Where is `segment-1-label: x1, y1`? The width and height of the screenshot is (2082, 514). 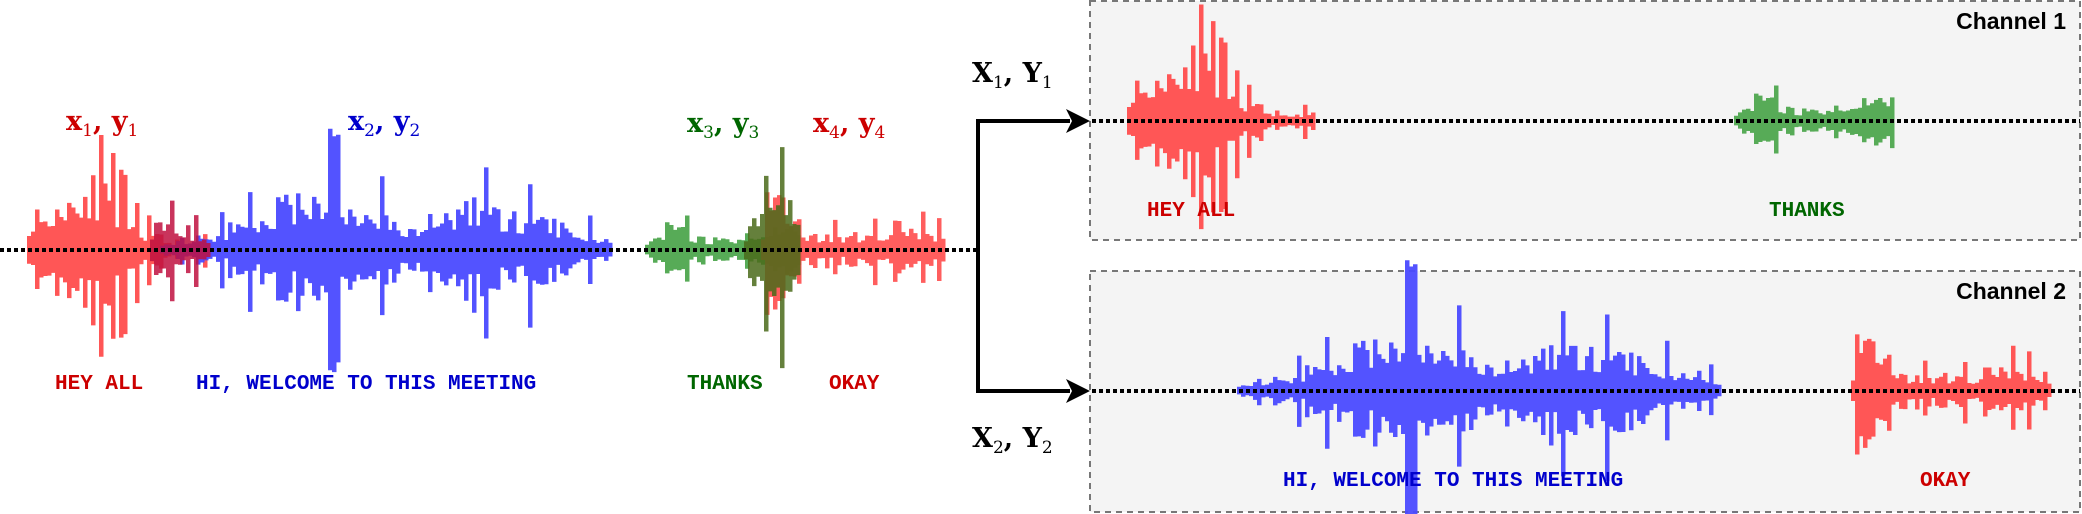 segment-1-label: x1, y1 is located at coordinates (102, 123).